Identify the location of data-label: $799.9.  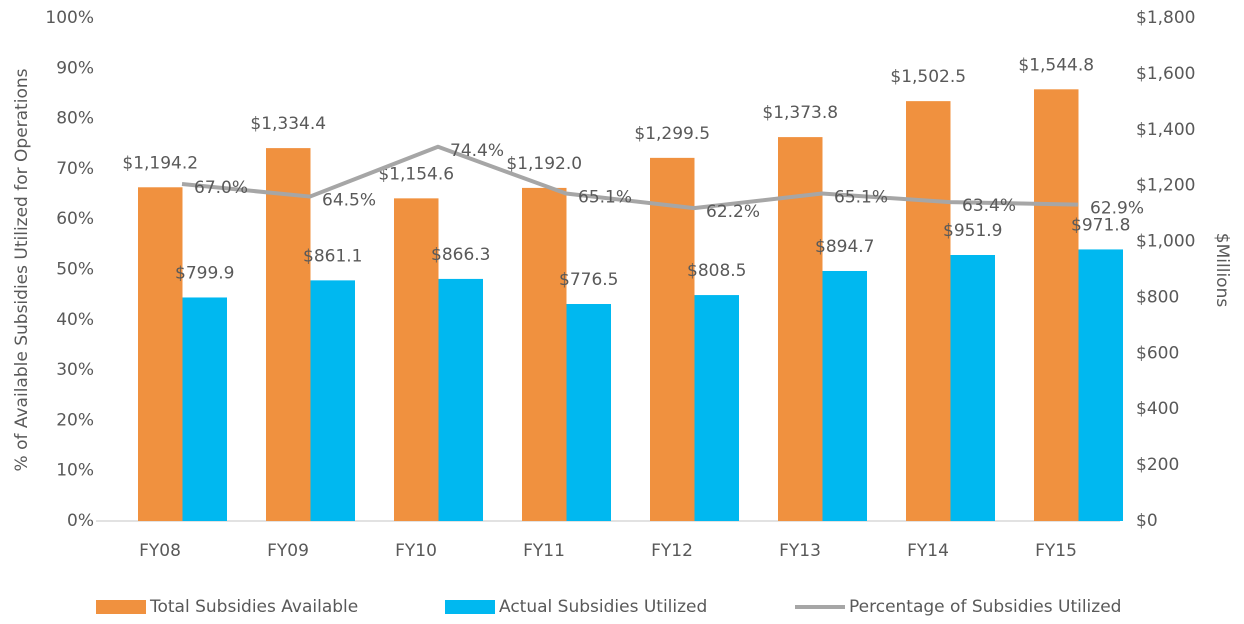
(204, 273).